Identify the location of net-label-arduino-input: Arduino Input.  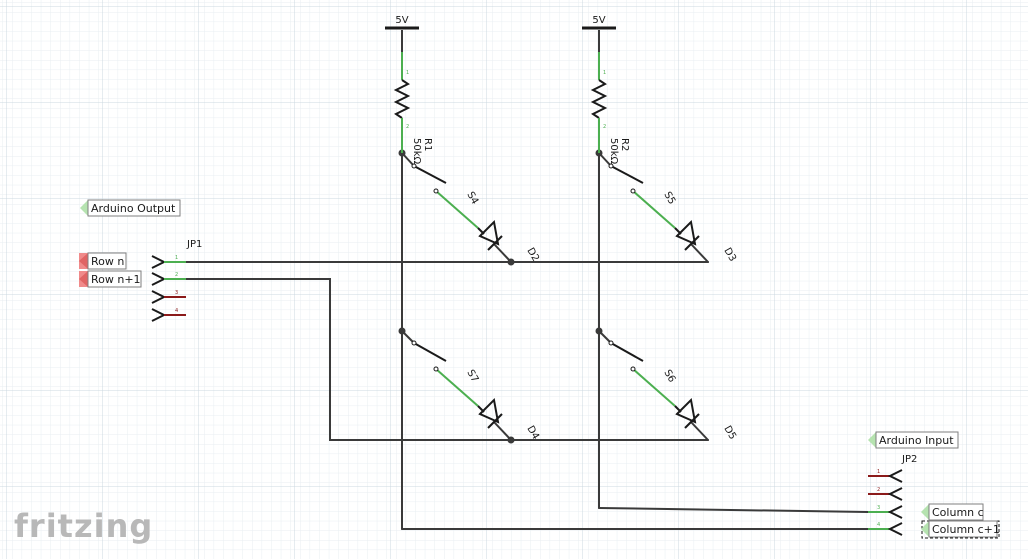
(913, 440).